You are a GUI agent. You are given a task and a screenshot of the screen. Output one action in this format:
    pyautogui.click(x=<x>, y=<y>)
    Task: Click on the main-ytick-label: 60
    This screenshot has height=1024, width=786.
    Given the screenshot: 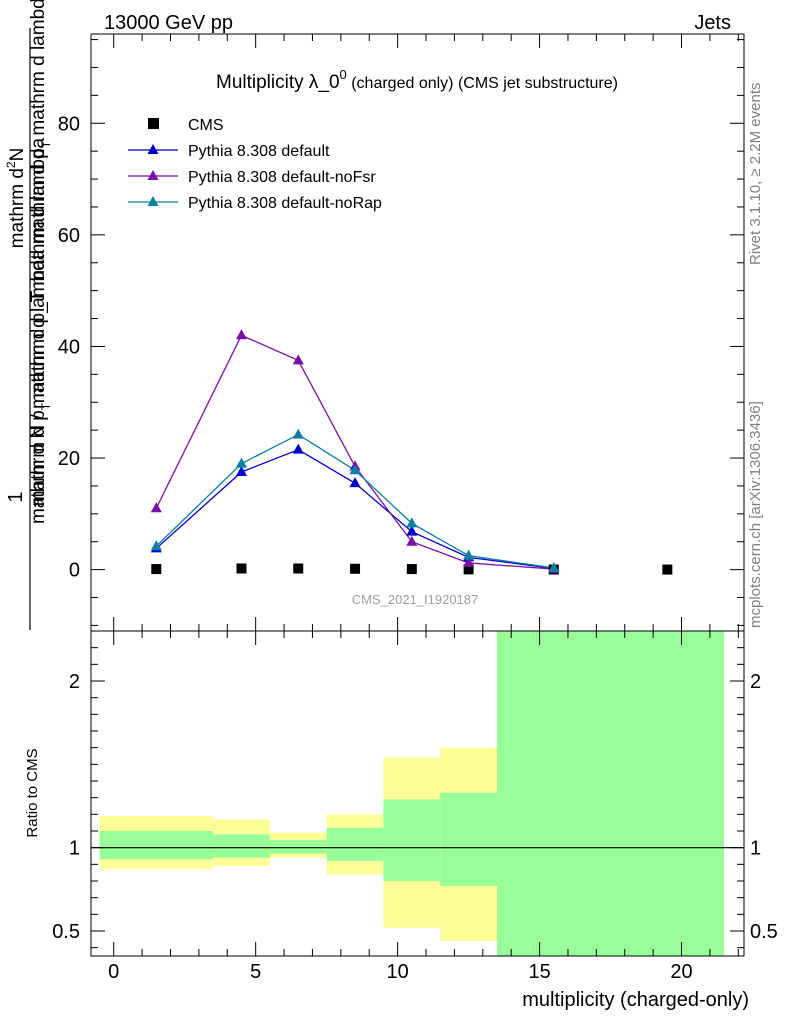 What is the action you would take?
    pyautogui.click(x=69, y=236)
    